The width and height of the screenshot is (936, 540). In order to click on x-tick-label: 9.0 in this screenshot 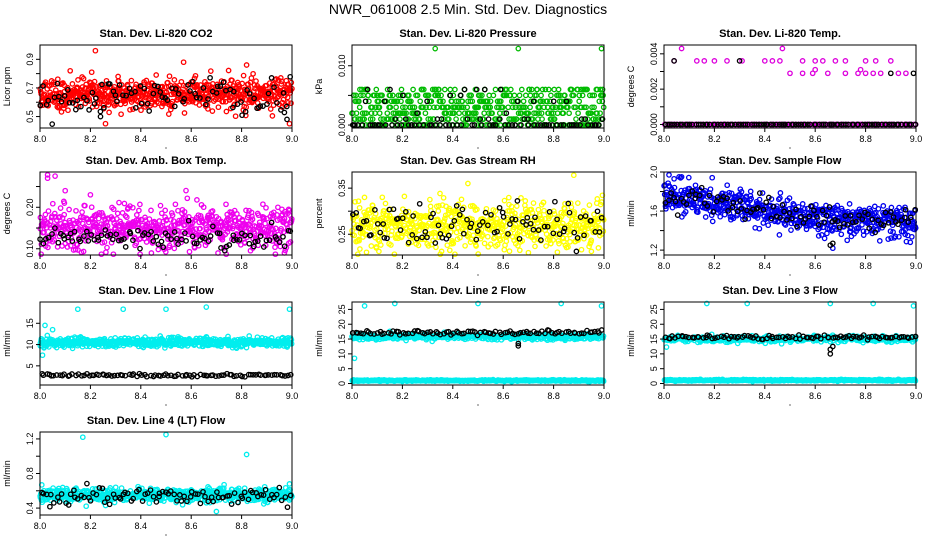, I will do `click(604, 139)`.